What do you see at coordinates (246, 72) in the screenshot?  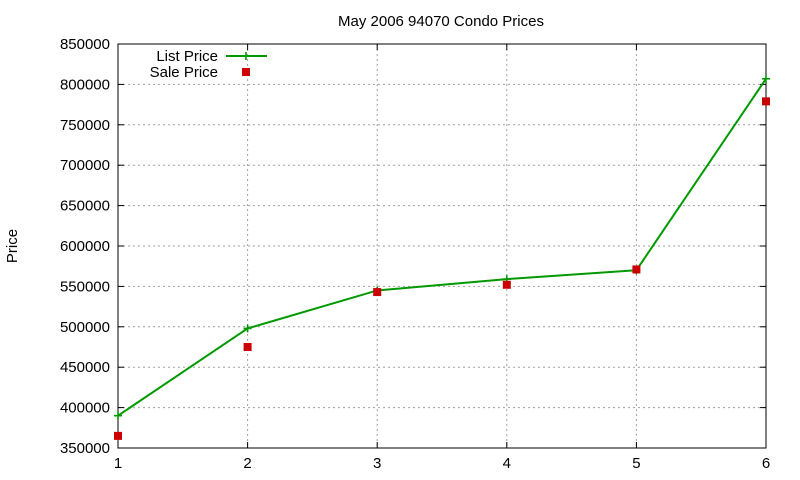 I see `legend-swatch-square` at bounding box center [246, 72].